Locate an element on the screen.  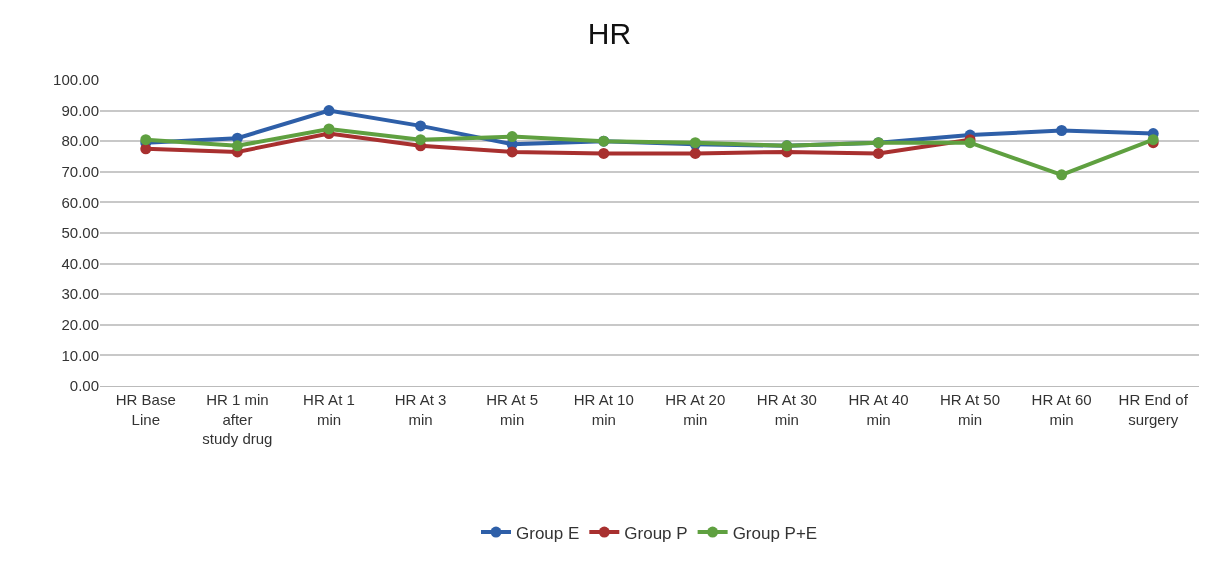
y-tick-label: 60.00 is located at coordinates (80, 202).